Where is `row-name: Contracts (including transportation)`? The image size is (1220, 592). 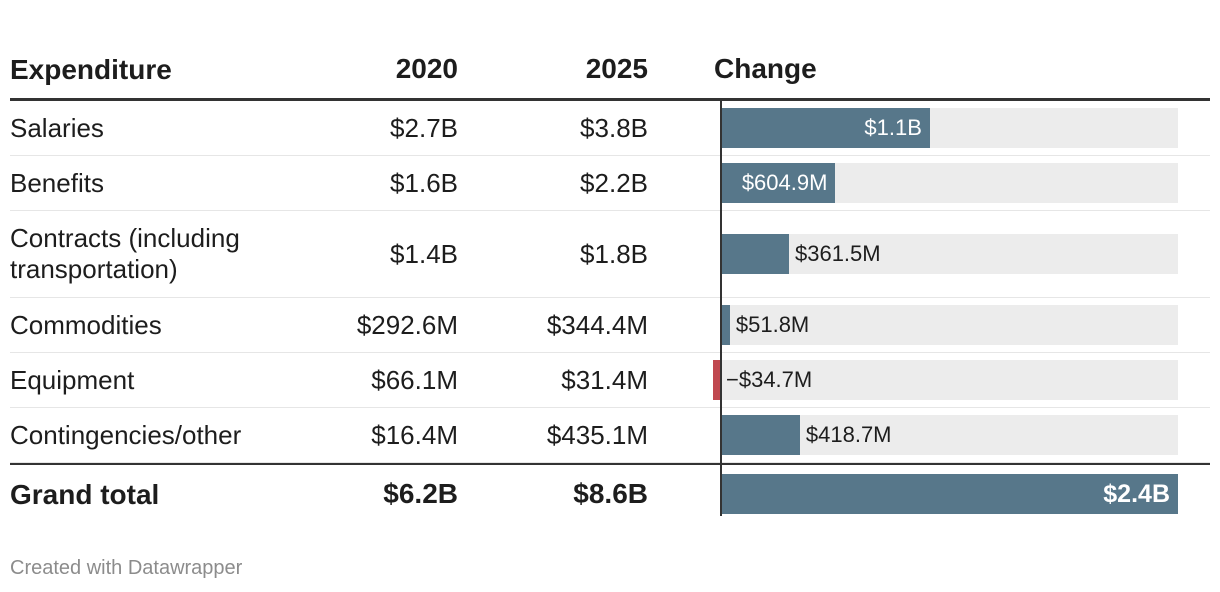 row-name: Contracts (including transportation) is located at coordinates (125, 253).